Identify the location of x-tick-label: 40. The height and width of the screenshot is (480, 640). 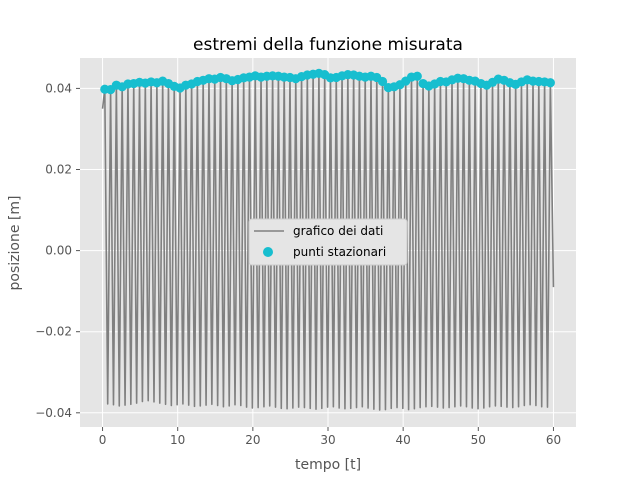
(403, 440).